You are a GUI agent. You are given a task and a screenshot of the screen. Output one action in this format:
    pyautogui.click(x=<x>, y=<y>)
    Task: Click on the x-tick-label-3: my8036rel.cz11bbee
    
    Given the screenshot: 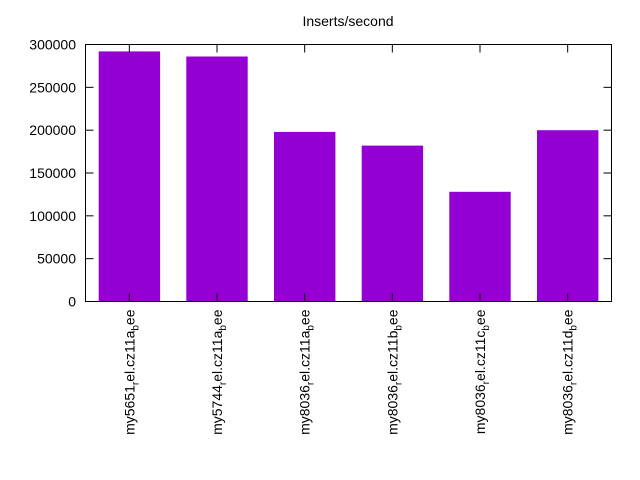 What is the action you would take?
    pyautogui.click(x=394, y=372)
    